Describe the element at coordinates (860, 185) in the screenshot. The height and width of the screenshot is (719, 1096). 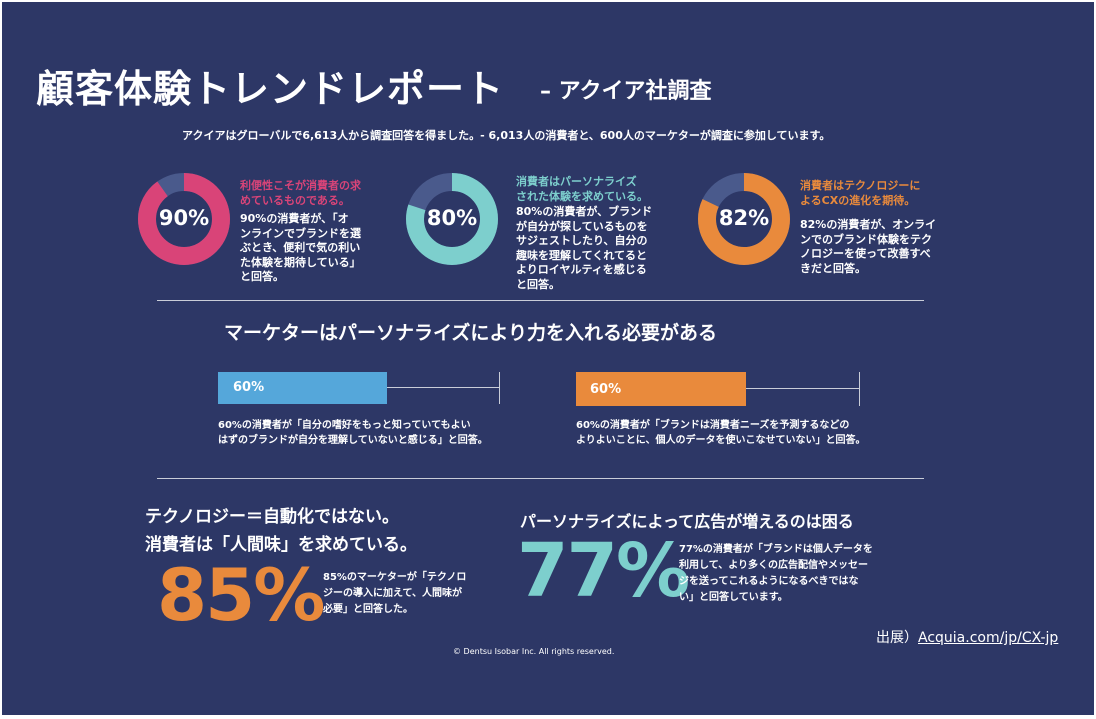
I see `heading-line: 消費者はテクノロジーに` at that location.